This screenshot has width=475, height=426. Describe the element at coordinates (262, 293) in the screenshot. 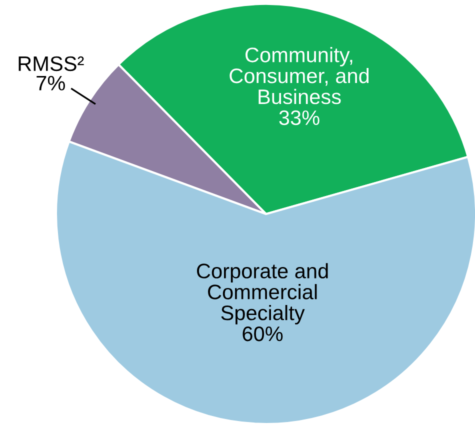

I see `slice-label: Corporate and Commercial Specialty` at that location.